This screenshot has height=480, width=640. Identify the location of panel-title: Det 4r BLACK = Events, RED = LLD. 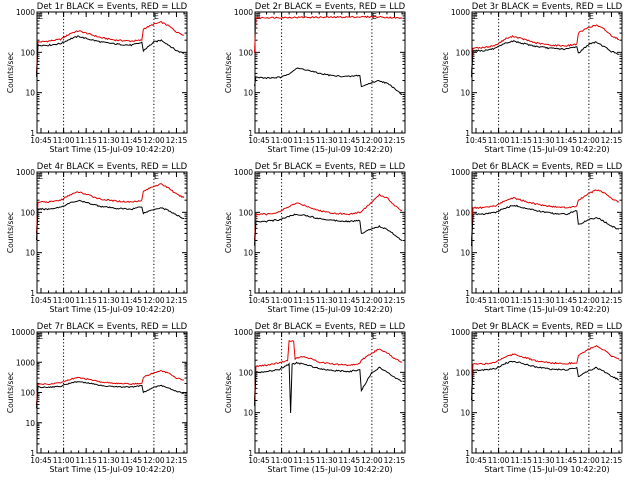
(112, 167).